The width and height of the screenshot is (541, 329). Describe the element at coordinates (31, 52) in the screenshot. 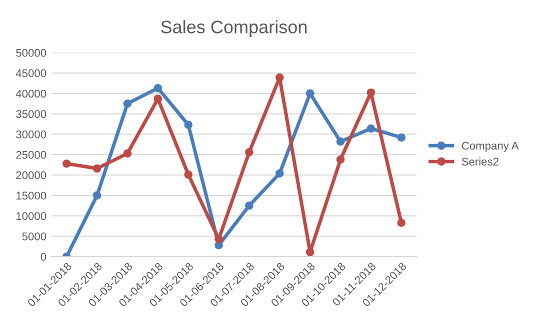

I see `y-tick-label: 50000` at that location.